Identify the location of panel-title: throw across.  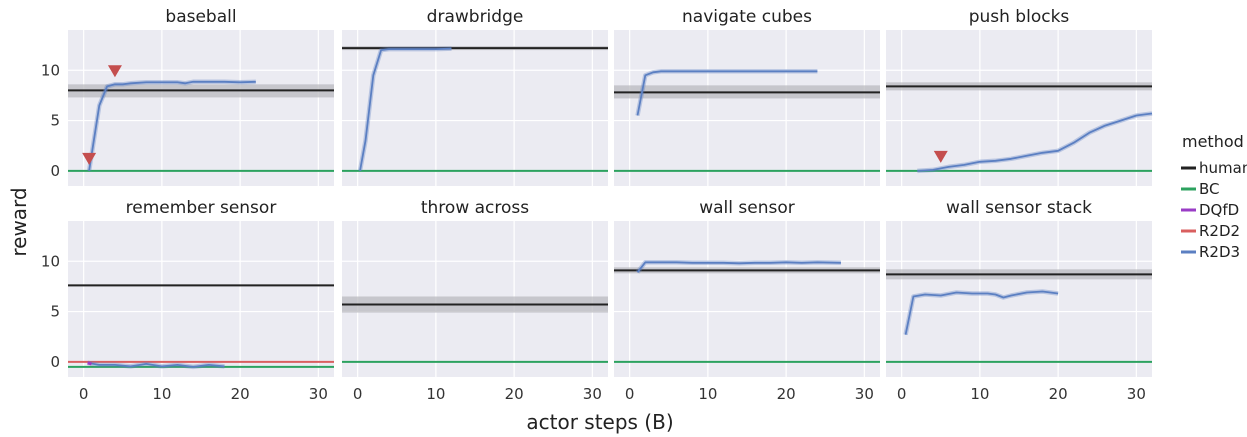
(475, 208).